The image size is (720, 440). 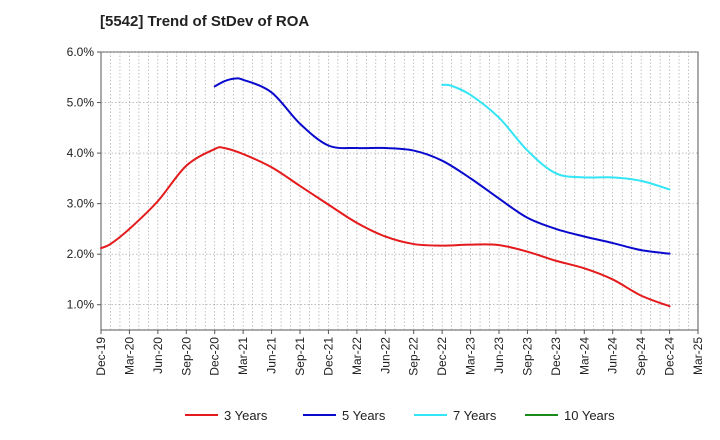 What do you see at coordinates (243, 356) in the screenshot?
I see `x-tick-label: Mar-21` at bounding box center [243, 356].